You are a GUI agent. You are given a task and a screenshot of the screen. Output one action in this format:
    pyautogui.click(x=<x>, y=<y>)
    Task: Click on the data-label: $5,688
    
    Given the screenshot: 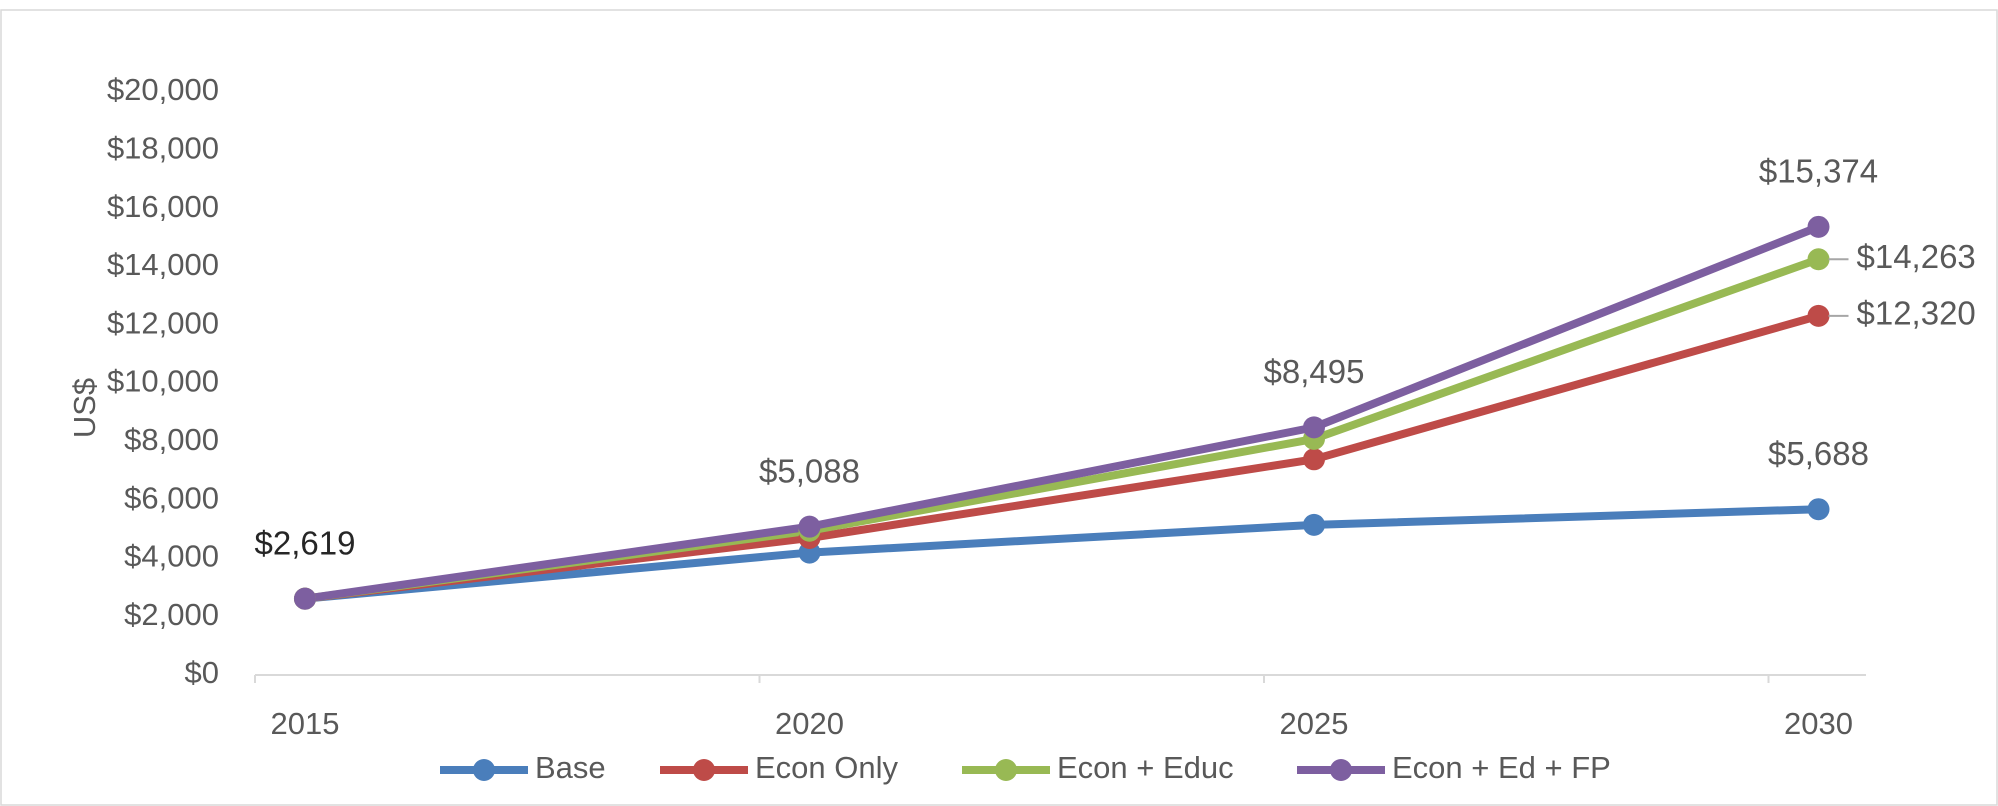 What is the action you would take?
    pyautogui.click(x=1818, y=453)
    